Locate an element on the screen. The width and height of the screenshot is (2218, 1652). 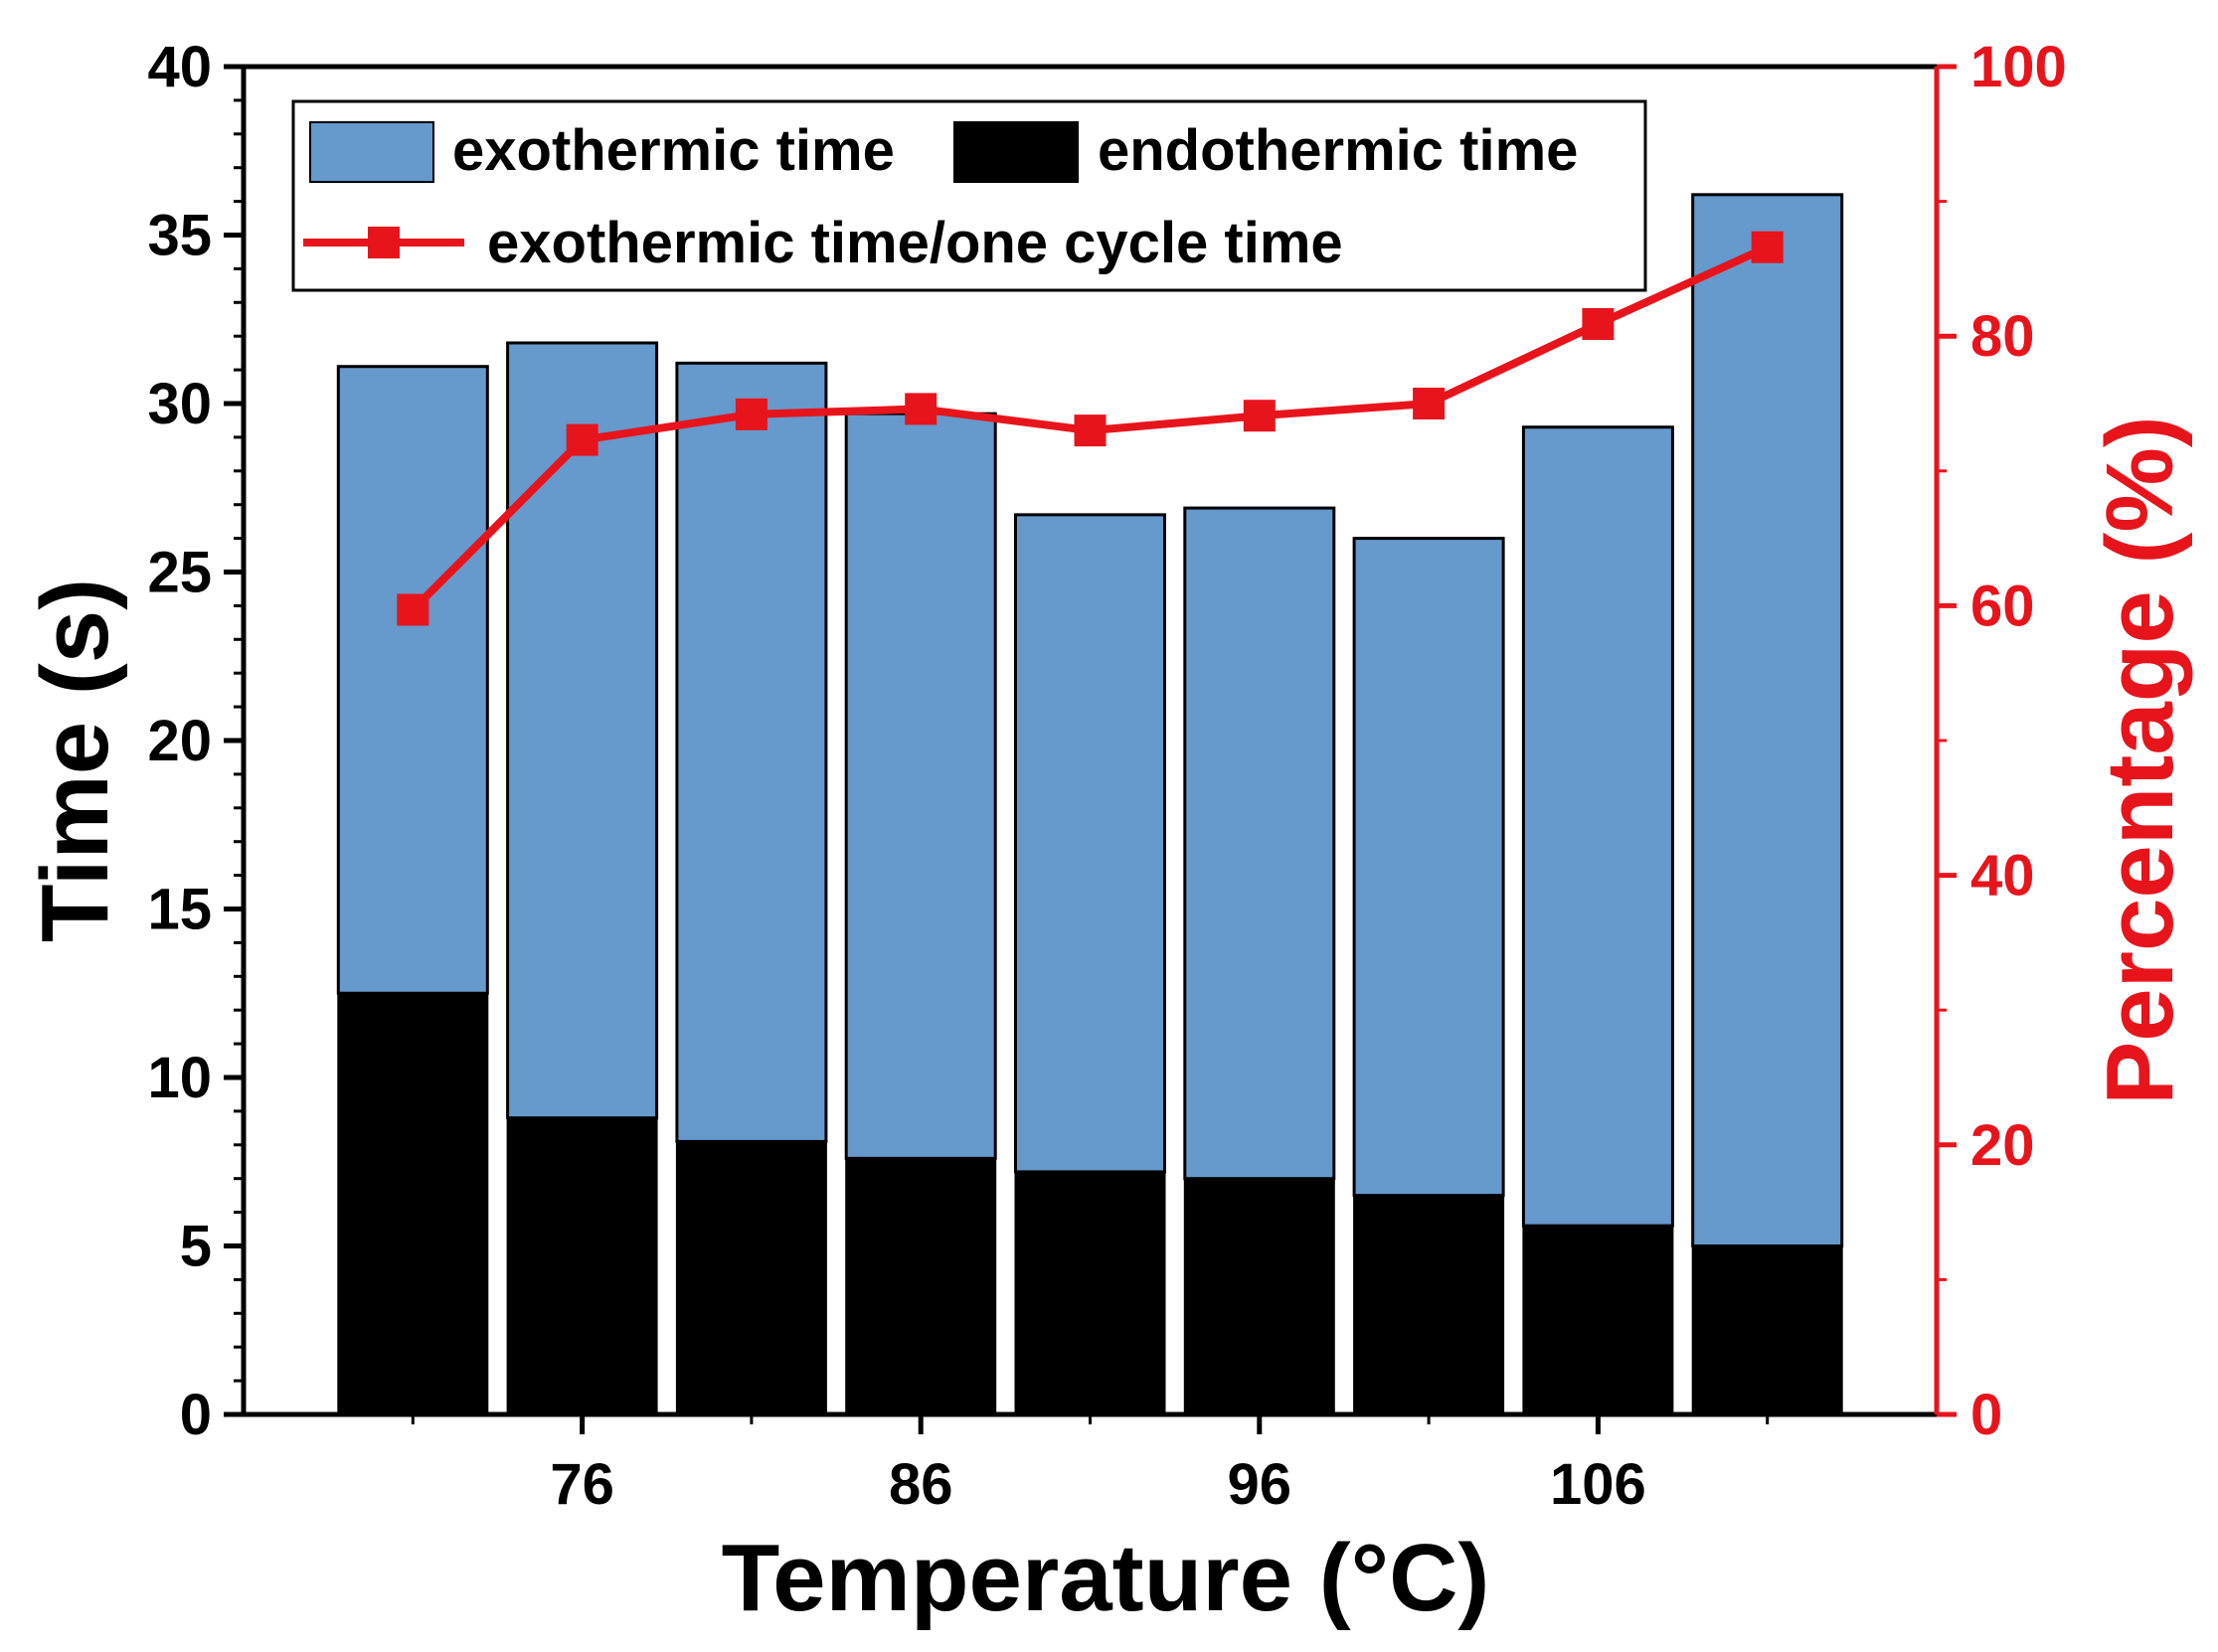
y-tick-label-0: 0 is located at coordinates (196, 1415).